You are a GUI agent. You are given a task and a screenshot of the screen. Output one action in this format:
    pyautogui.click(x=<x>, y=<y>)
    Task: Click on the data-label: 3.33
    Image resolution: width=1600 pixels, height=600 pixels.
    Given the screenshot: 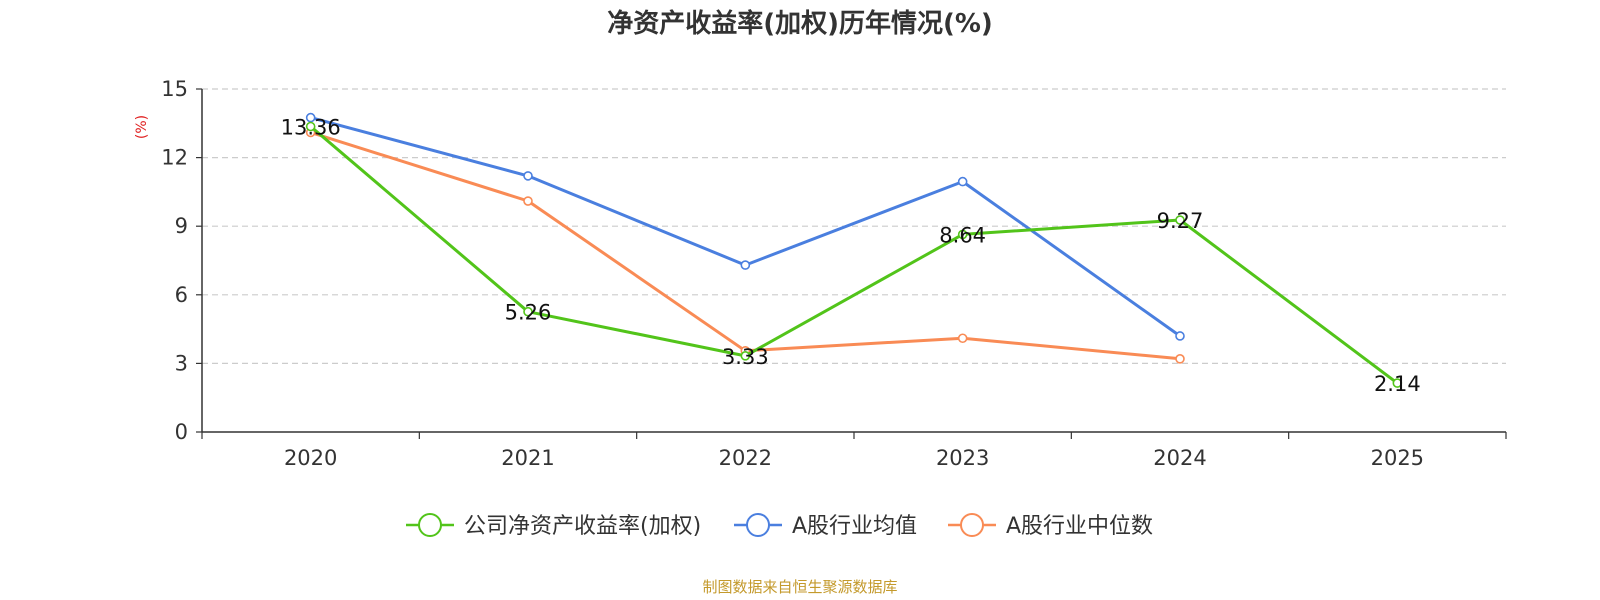 What is the action you would take?
    pyautogui.click(x=745, y=357)
    